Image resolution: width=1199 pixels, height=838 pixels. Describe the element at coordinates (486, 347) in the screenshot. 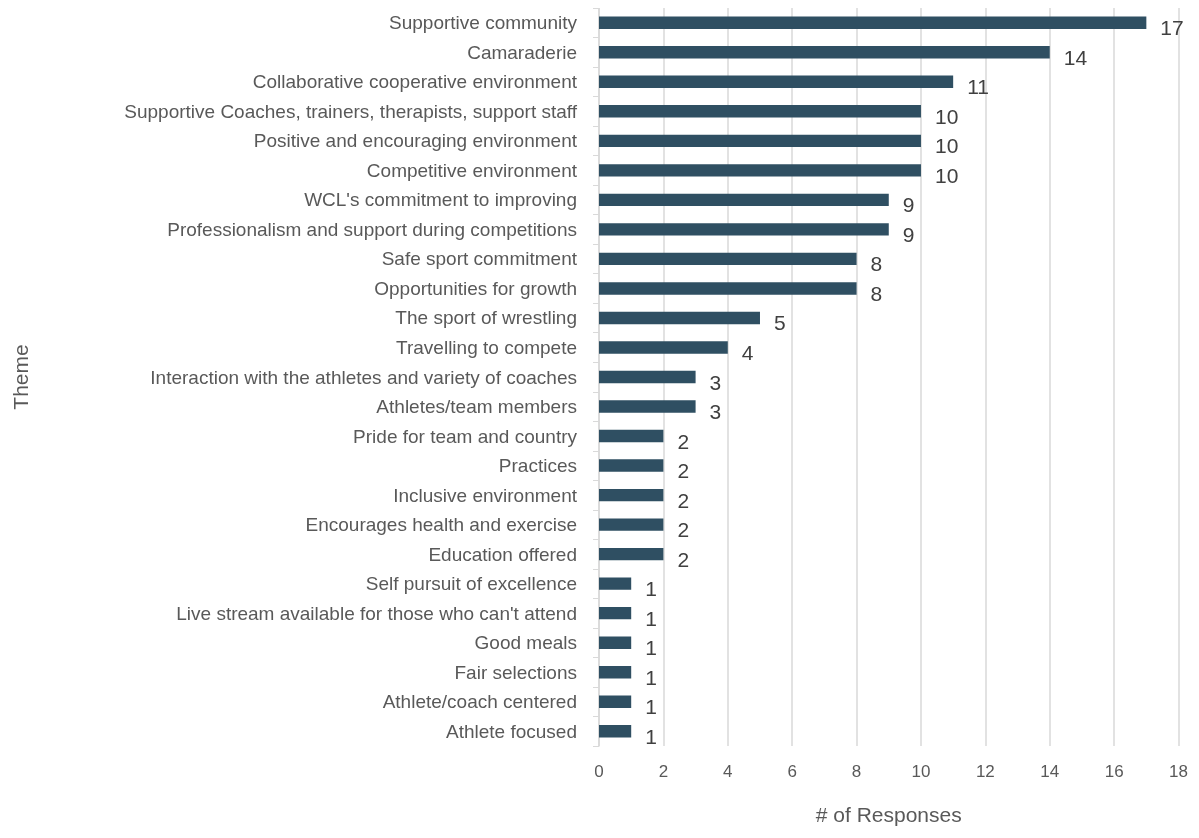

I see `y-tick-label: Travelling to compete` at that location.